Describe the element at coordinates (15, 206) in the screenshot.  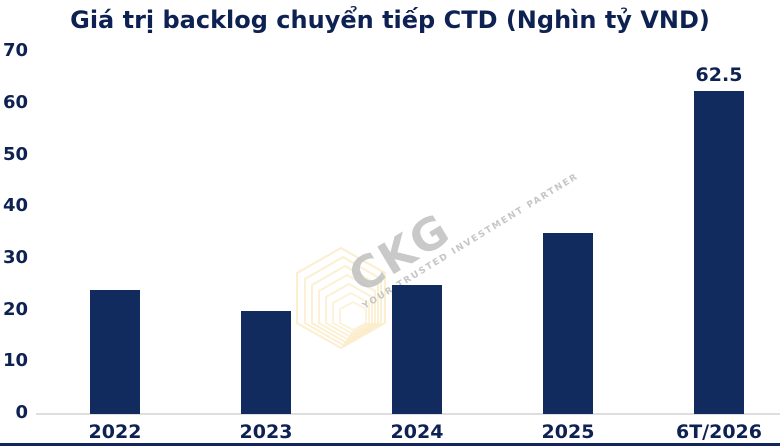
I see `y-tick-label: 40` at that location.